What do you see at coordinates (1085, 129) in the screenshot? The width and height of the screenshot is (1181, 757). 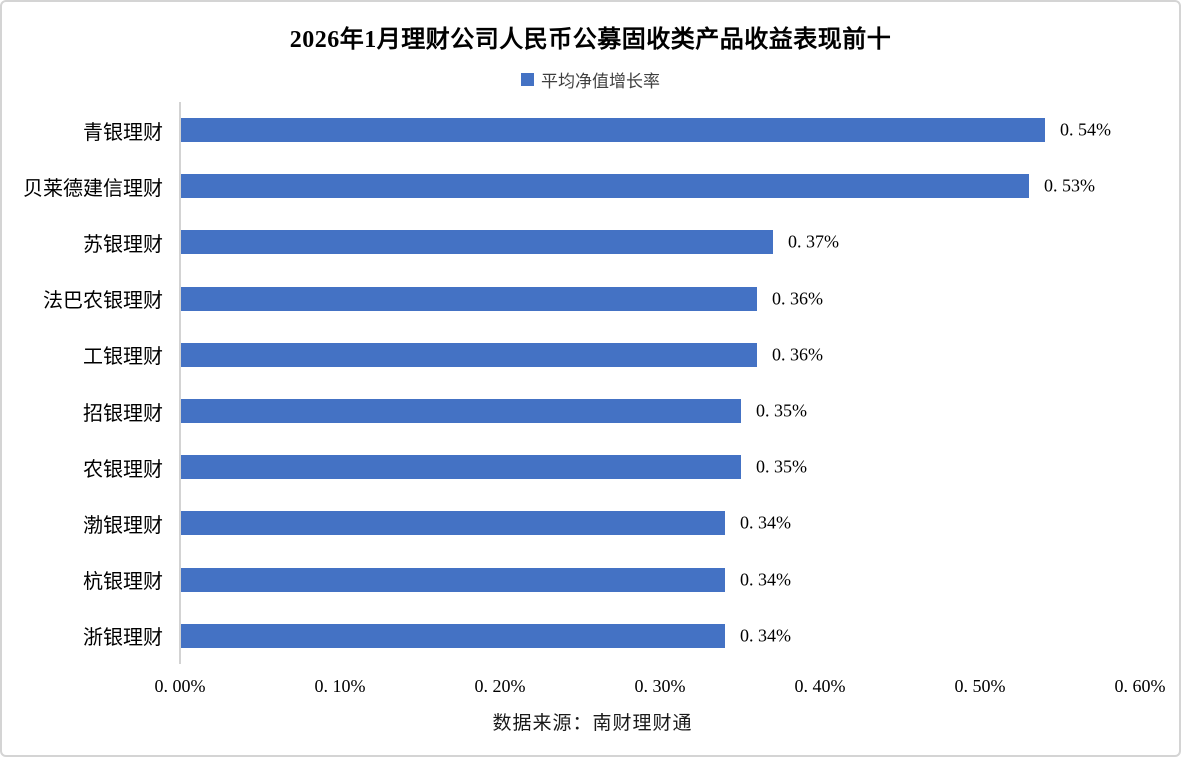 I see `value-label: 0. 54%` at bounding box center [1085, 129].